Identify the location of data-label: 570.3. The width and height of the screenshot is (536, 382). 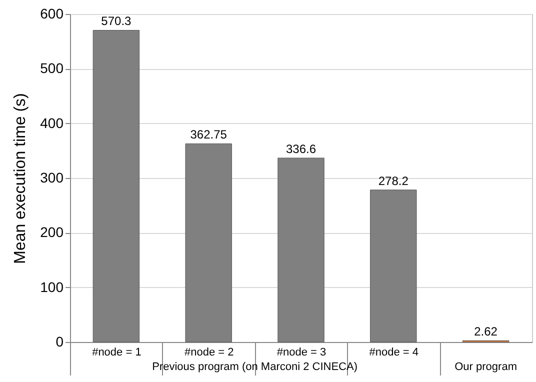
(116, 21).